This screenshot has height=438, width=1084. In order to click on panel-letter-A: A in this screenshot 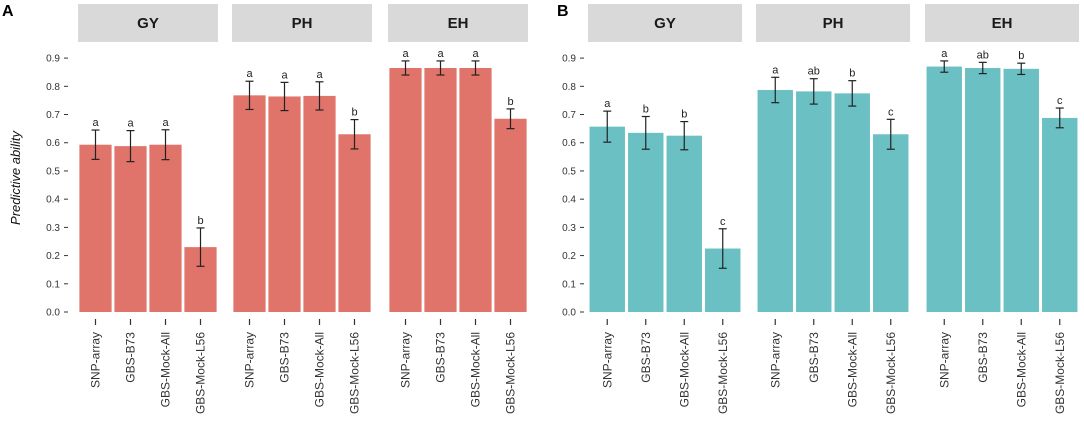, I will do `click(8, 11)`.